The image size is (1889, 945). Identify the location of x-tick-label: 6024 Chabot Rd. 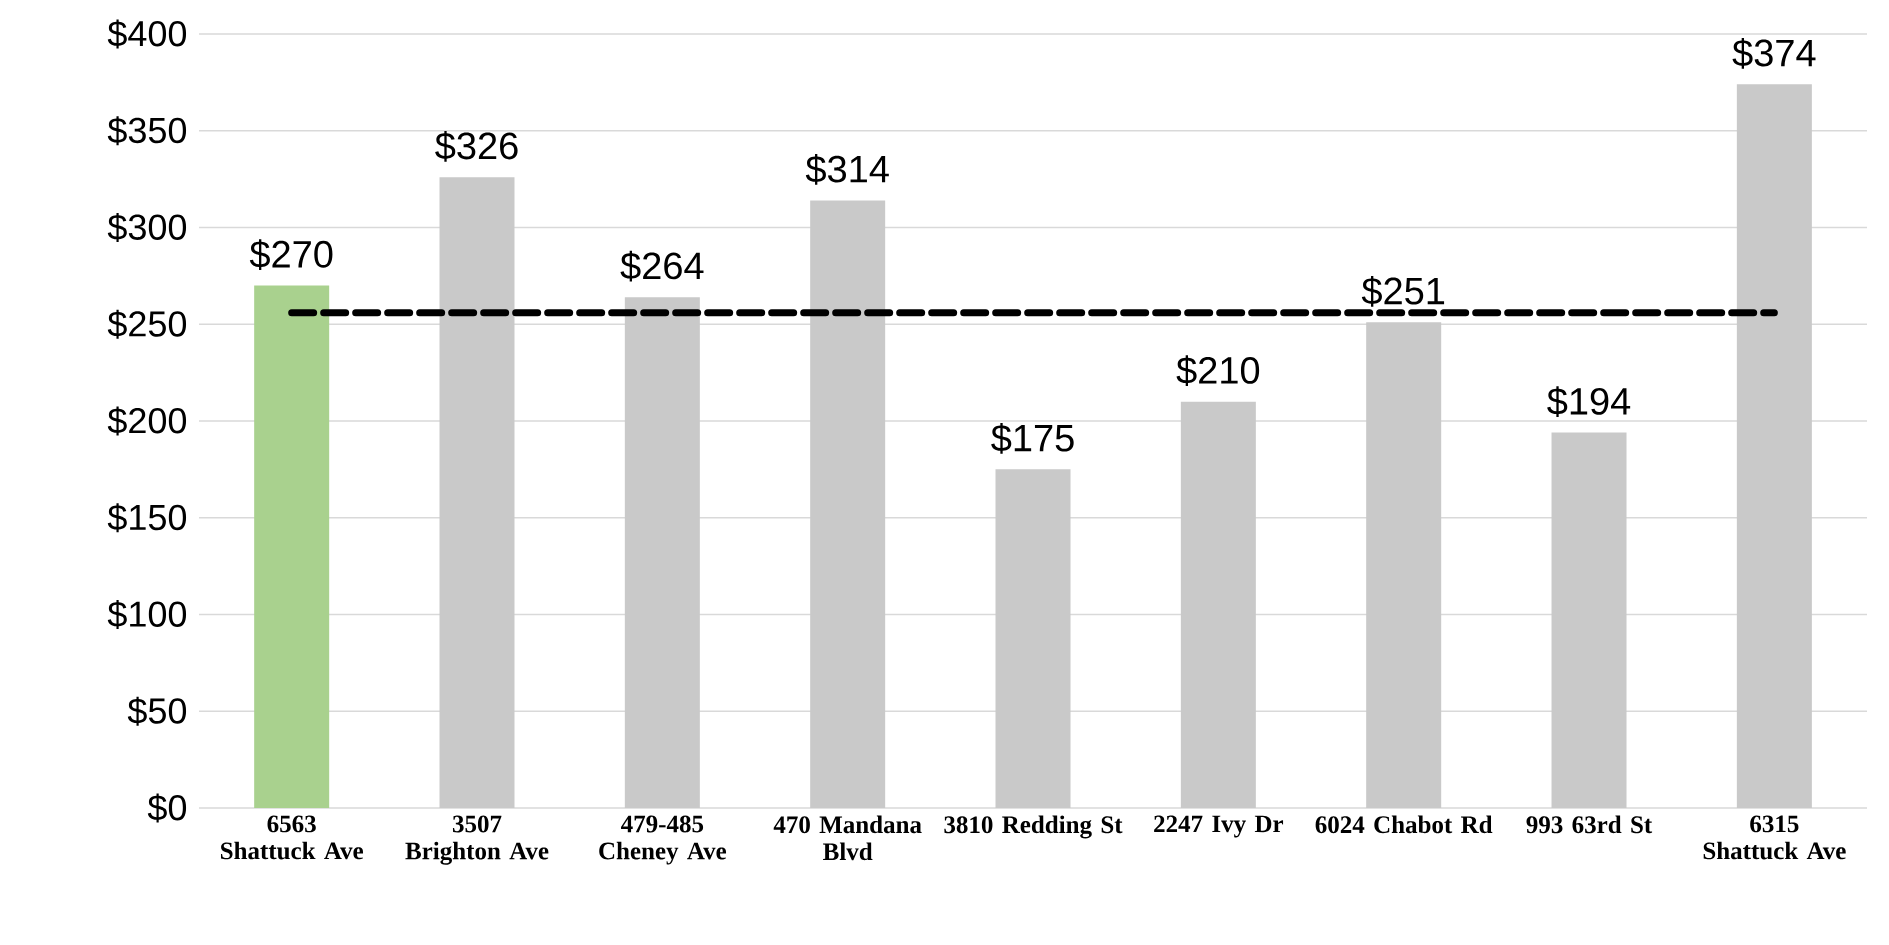
(1404, 824).